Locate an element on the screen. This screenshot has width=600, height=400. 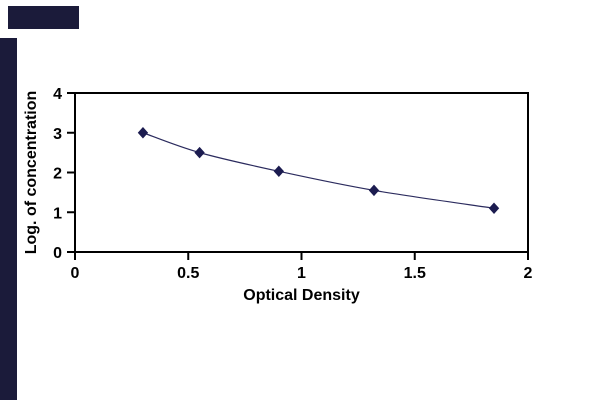
y-axis-label: Log. of concentration is located at coordinates (31, 173).